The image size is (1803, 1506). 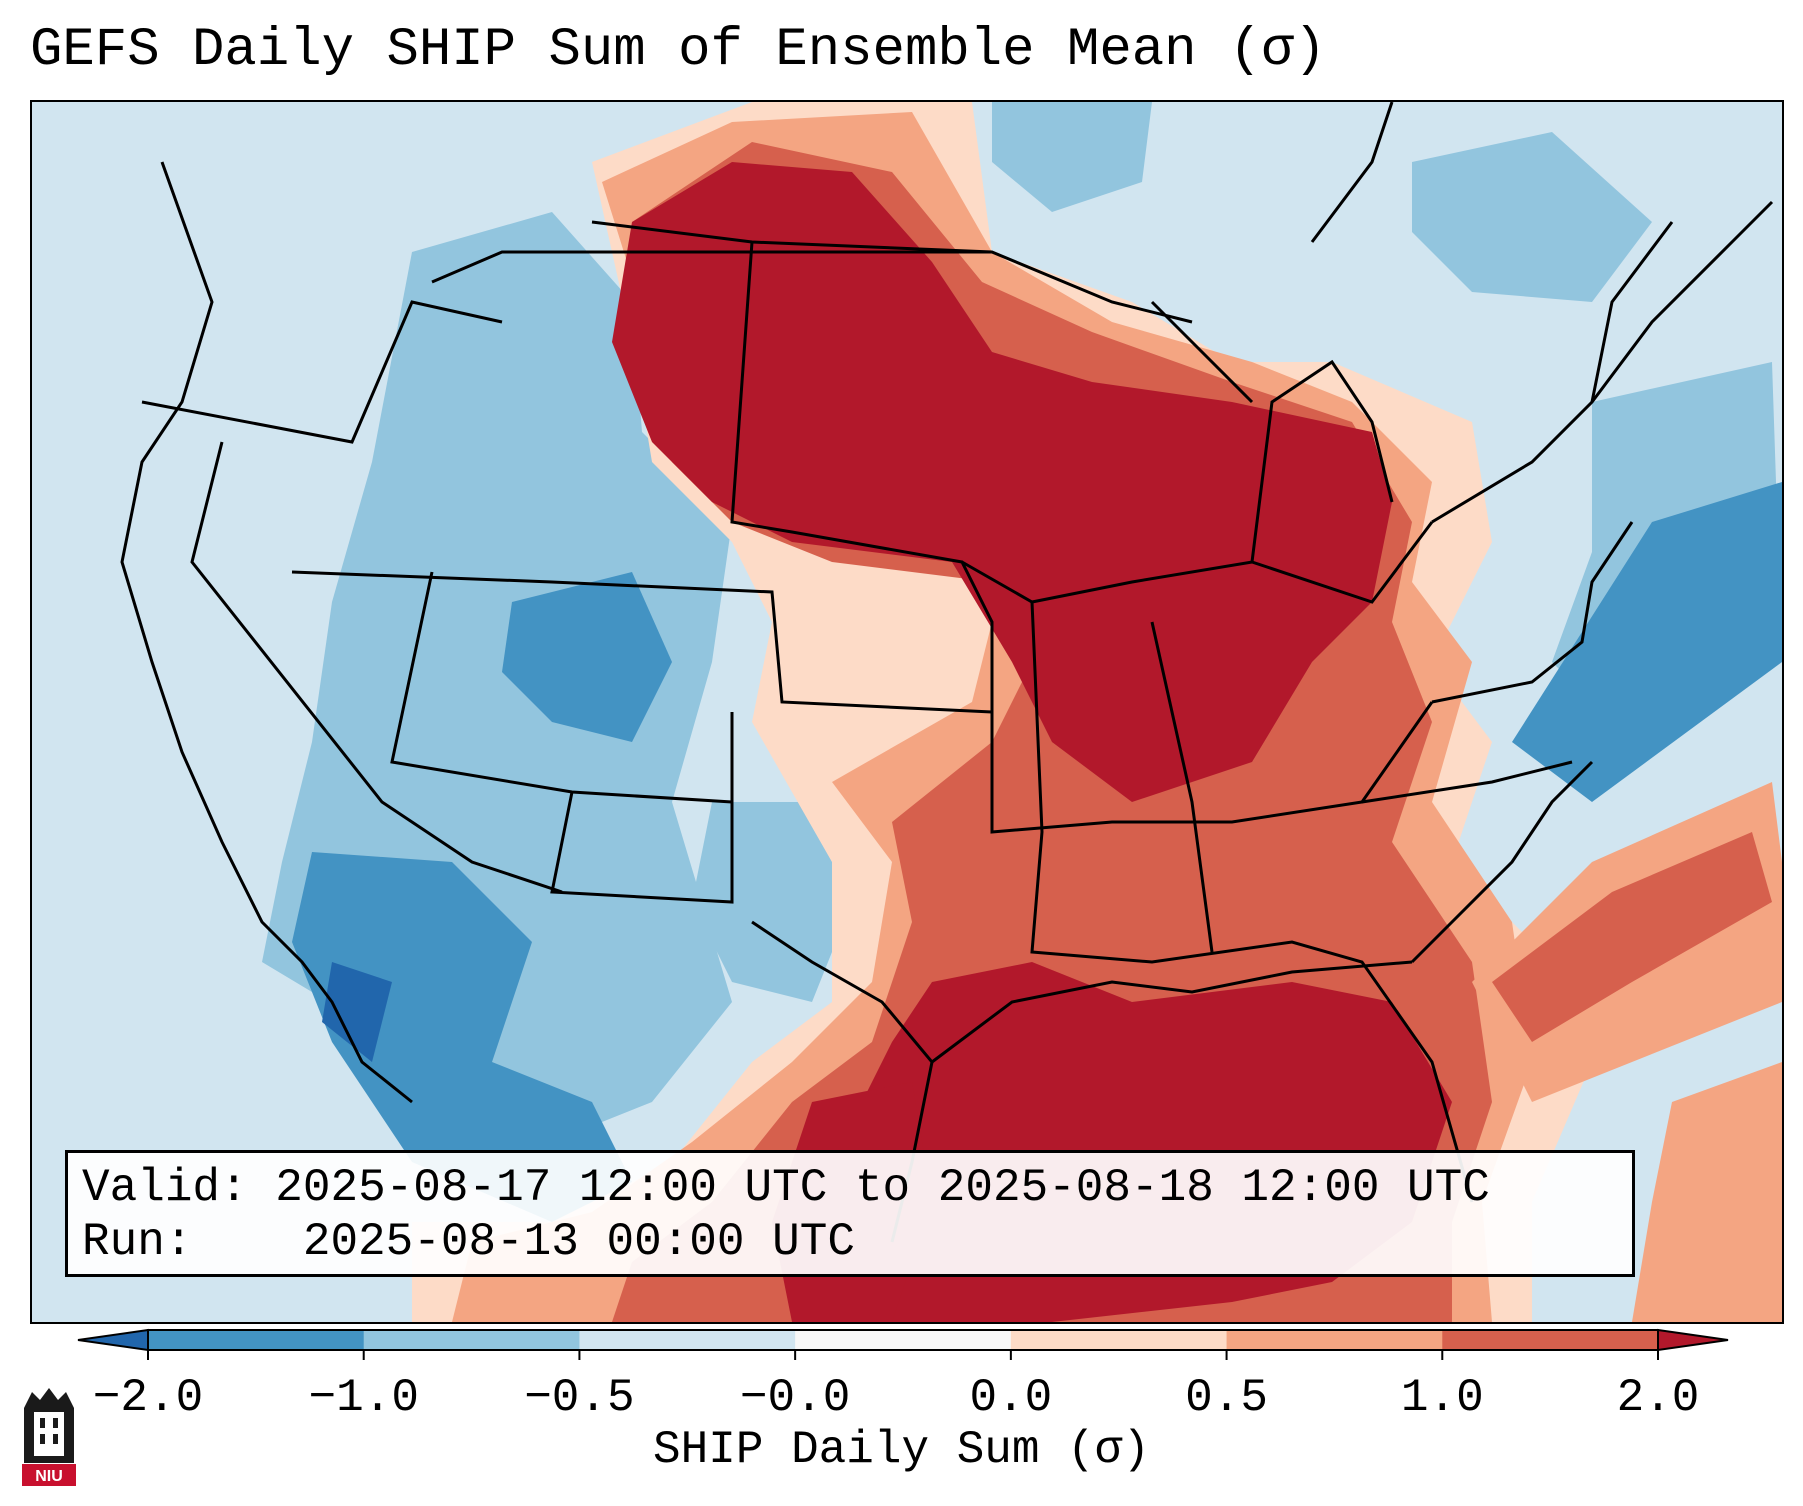 I want to click on colorbar-tick-label: −0.5, so click(x=579, y=1398).